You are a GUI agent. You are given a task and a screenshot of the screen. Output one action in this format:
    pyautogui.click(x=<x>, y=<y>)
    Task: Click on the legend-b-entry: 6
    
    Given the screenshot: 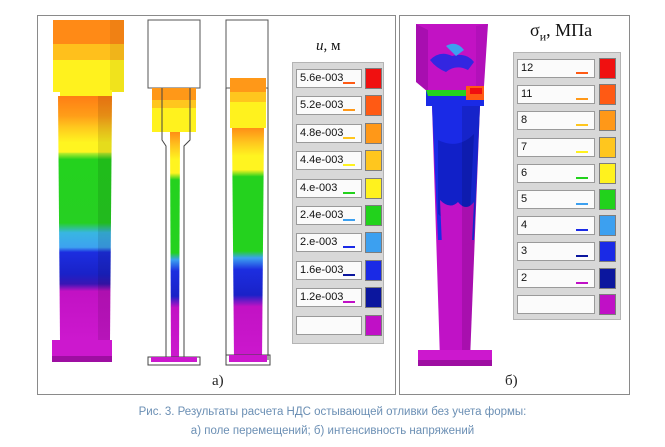 What is the action you would take?
    pyautogui.click(x=567, y=174)
    